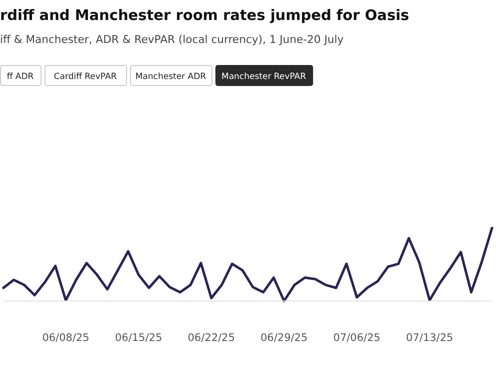 The width and height of the screenshot is (496, 380). What do you see at coordinates (356, 338) in the screenshot?
I see `x-tick-label: 07/06/25` at bounding box center [356, 338].